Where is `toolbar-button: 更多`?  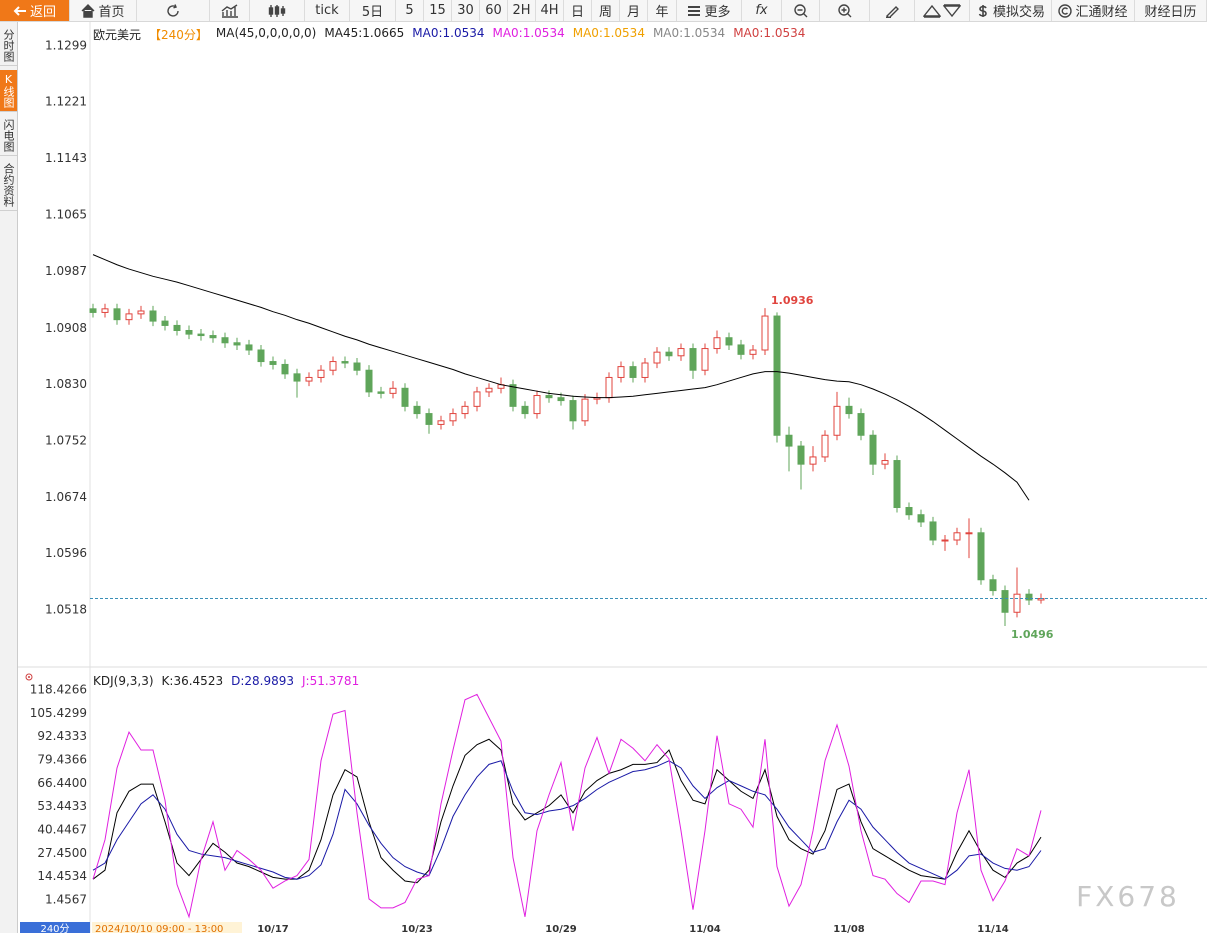 toolbar-button: 更多 is located at coordinates (709, 10).